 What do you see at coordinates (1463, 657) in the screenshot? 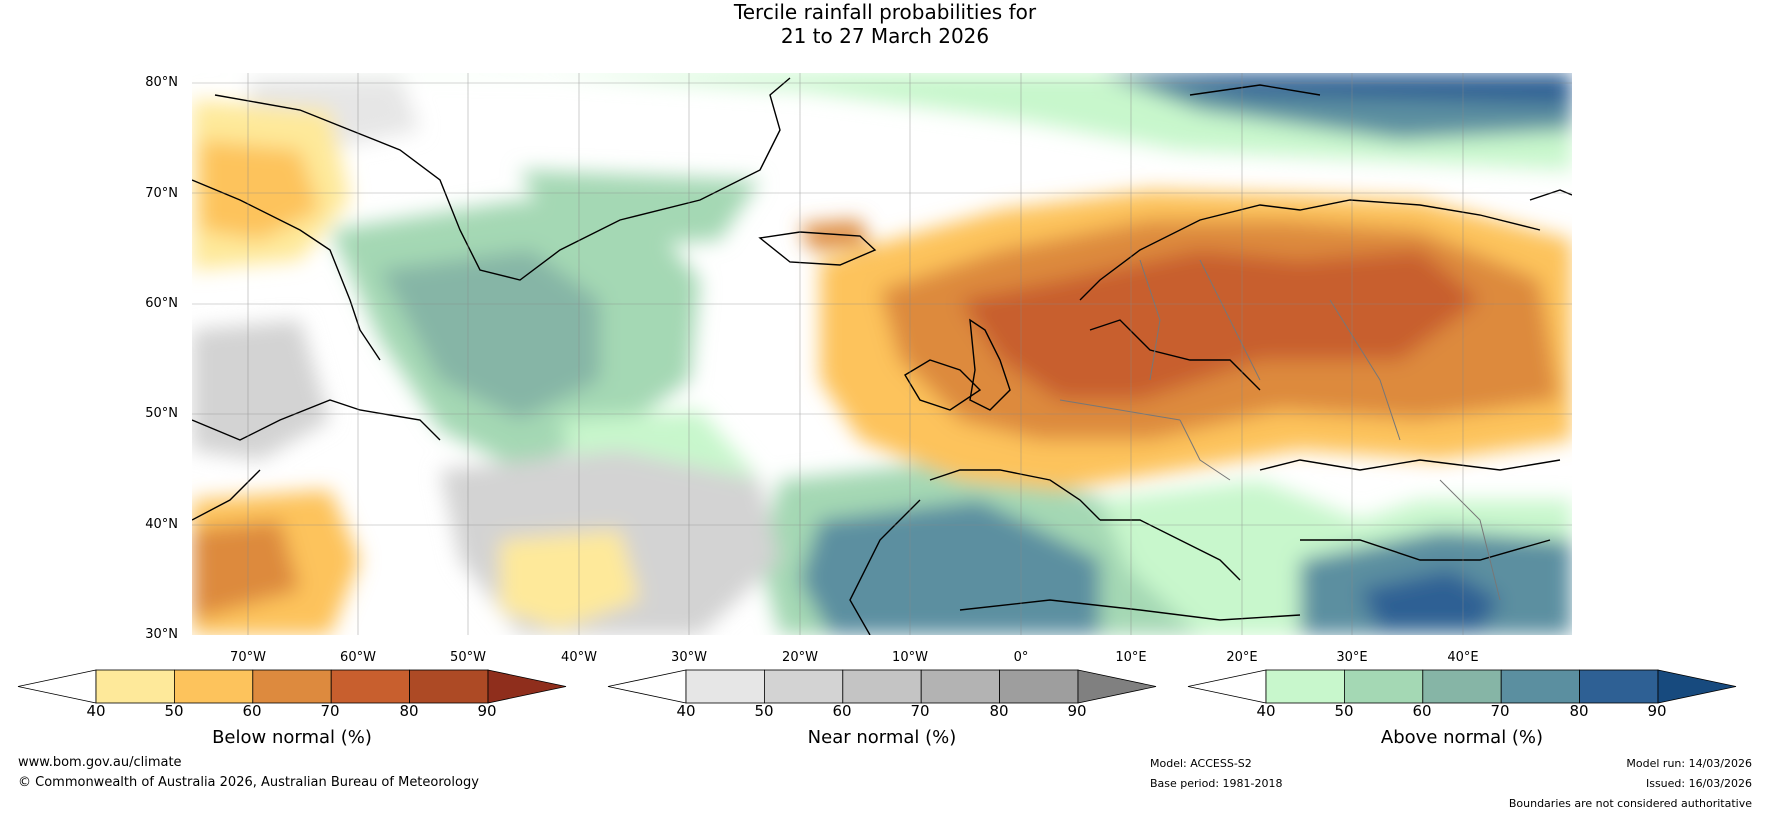
I see `lon-label-40e: 40°E` at bounding box center [1463, 657].